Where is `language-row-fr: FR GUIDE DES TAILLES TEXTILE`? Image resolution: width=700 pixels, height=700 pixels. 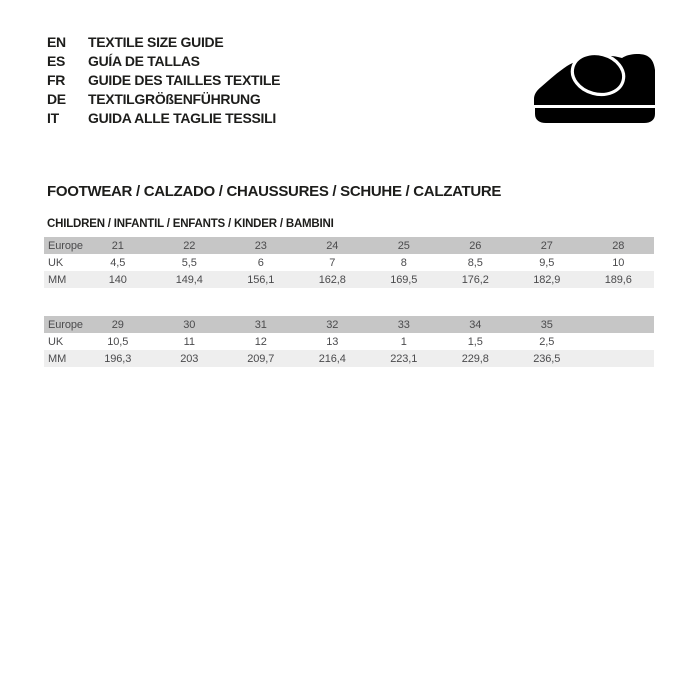 language-row-fr: FR GUIDE DES TAILLES TEXTILE is located at coordinates (163, 80).